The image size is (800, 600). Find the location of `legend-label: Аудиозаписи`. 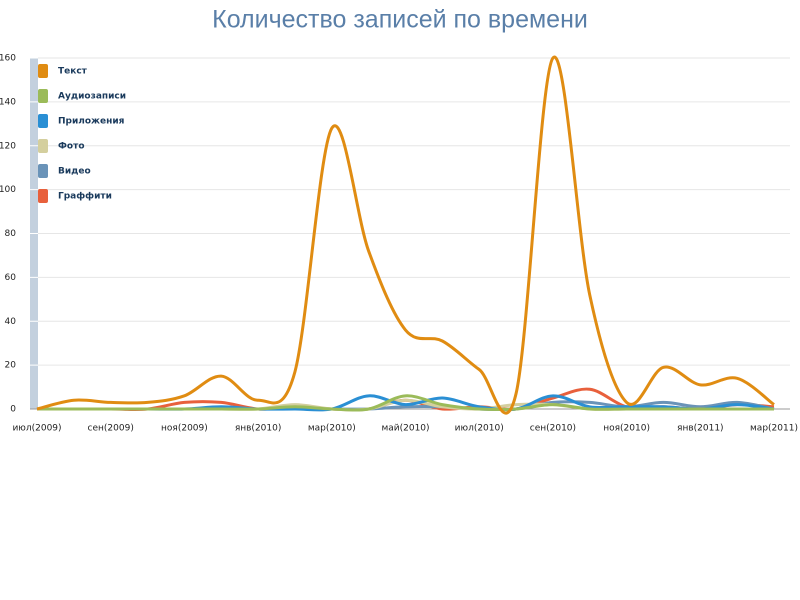

legend-label: Аудиозаписи is located at coordinates (92, 97).